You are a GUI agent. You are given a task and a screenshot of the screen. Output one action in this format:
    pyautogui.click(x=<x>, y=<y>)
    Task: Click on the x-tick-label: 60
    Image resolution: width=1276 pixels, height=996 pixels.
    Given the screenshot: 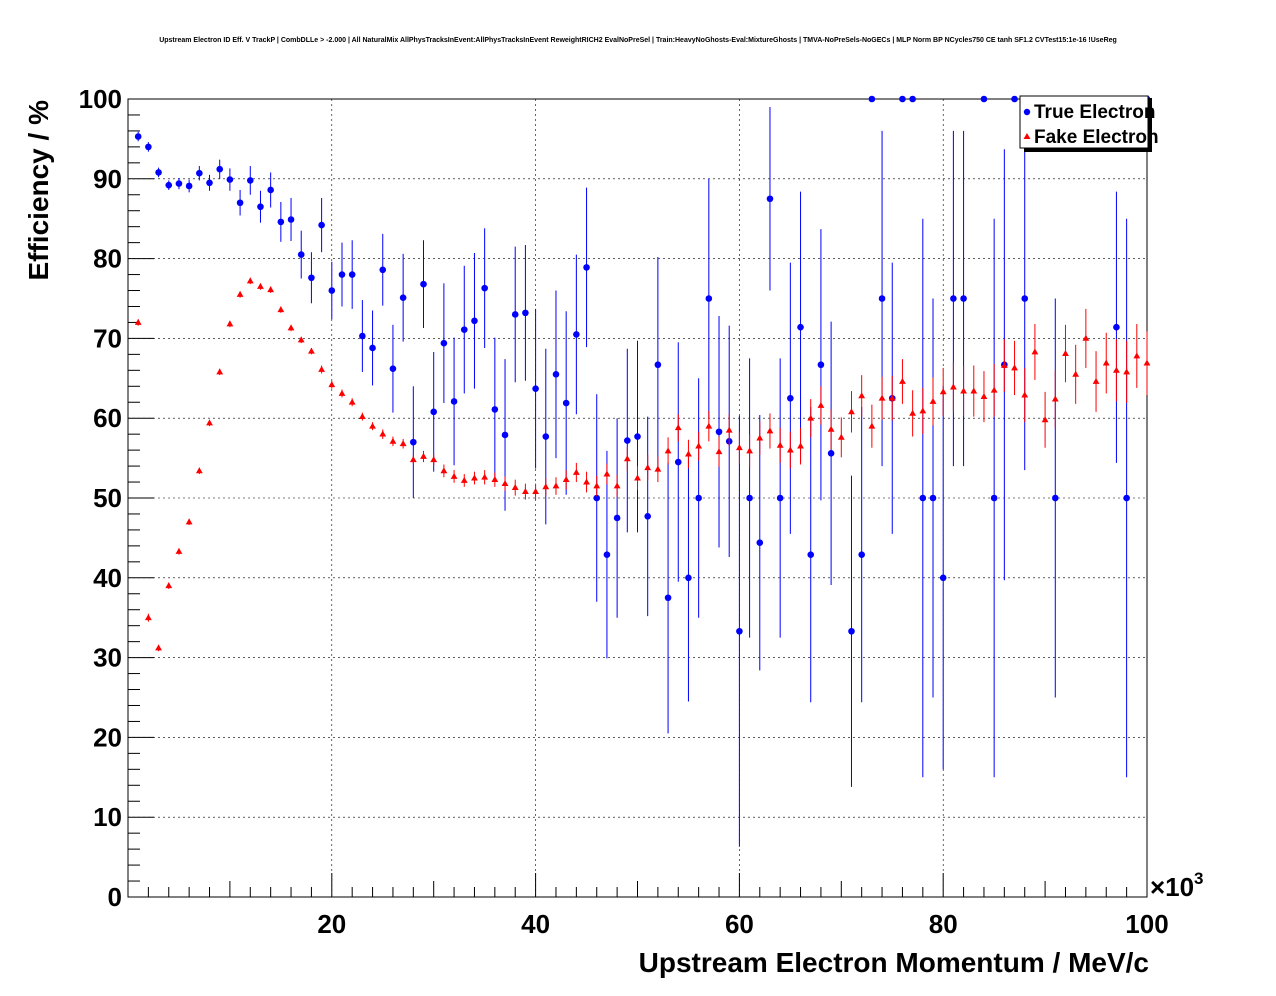 What is the action you would take?
    pyautogui.click(x=739, y=924)
    